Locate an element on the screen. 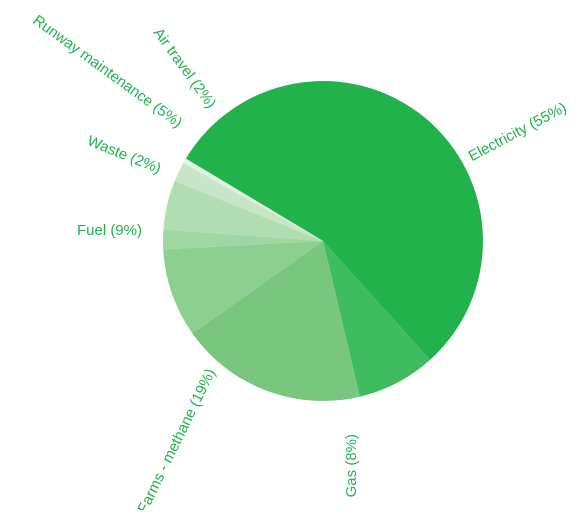 This screenshot has height=515, width=584. pie-slice-runway-maintenance is located at coordinates (243, 210).